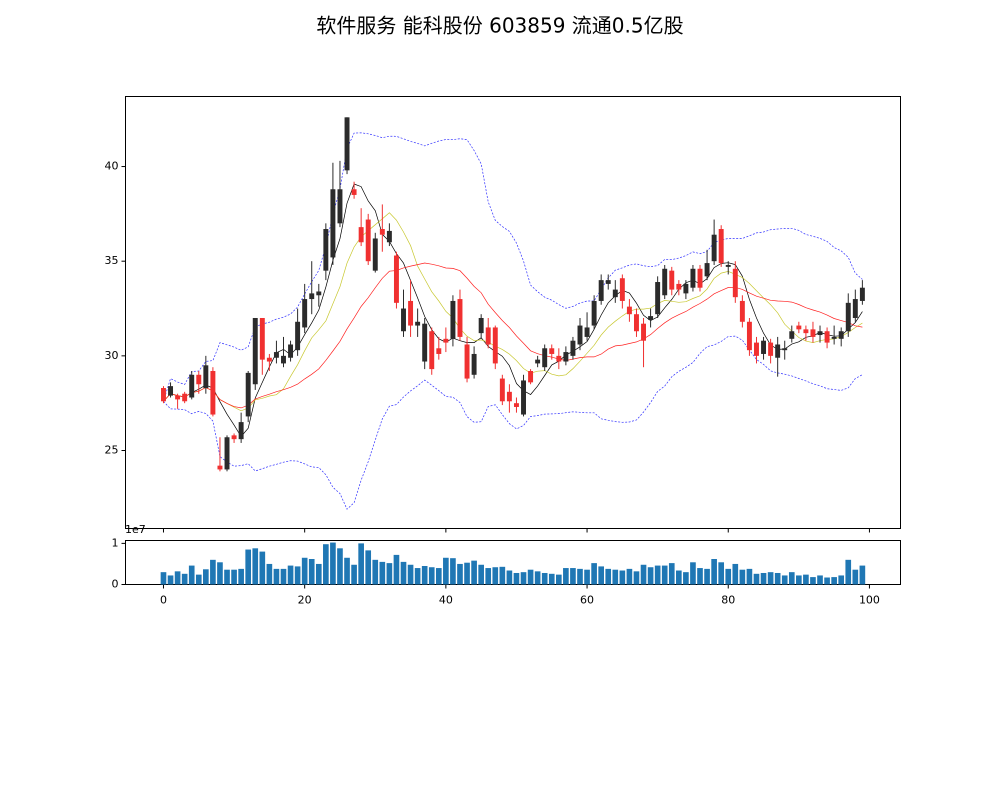 The height and width of the screenshot is (800, 1000). Describe the element at coordinates (115, 542) in the screenshot. I see `volume-y-tick-label: 1` at that location.